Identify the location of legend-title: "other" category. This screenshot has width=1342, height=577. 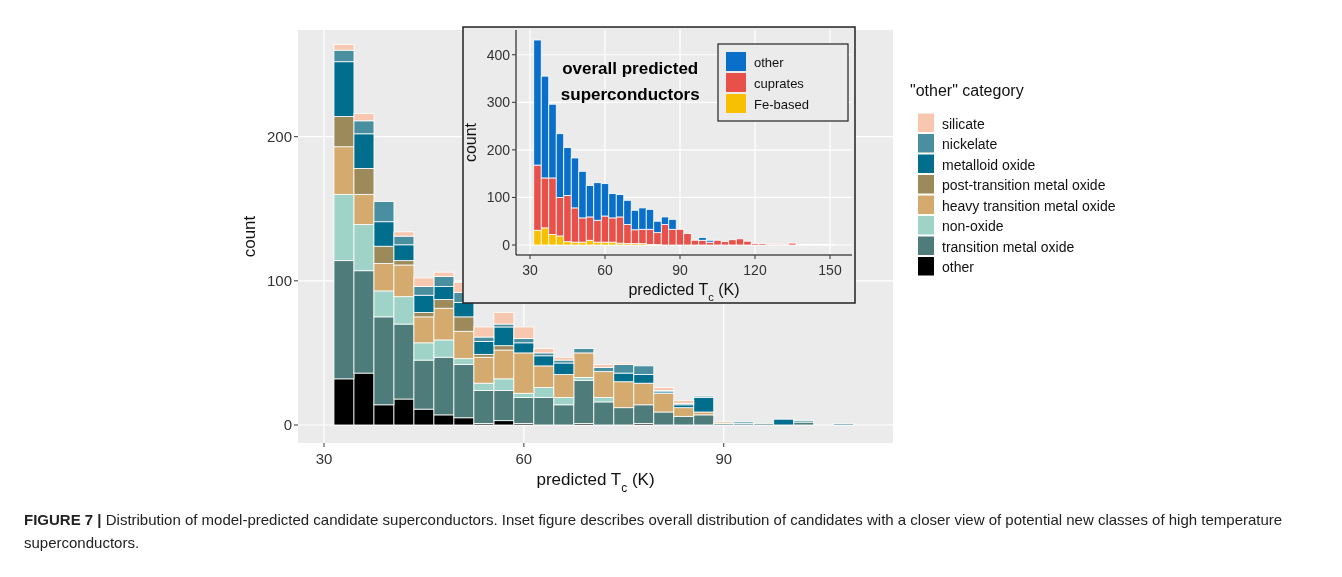
(967, 90).